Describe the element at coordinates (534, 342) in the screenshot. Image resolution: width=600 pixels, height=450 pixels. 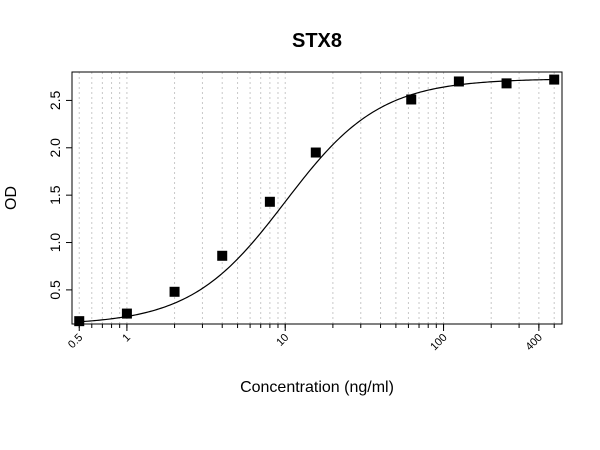
I see `x-tick-label: 400` at that location.